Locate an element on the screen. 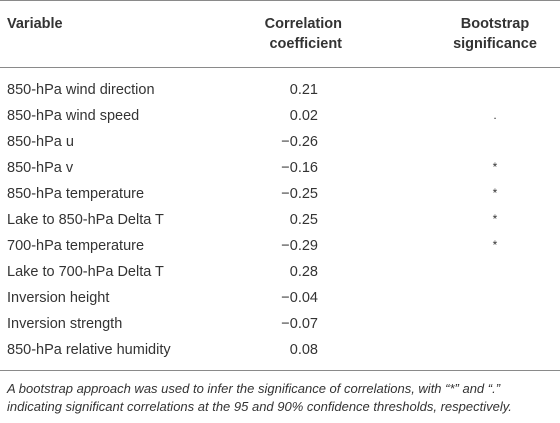  row-variable: 850-hPa u is located at coordinates (40, 142).